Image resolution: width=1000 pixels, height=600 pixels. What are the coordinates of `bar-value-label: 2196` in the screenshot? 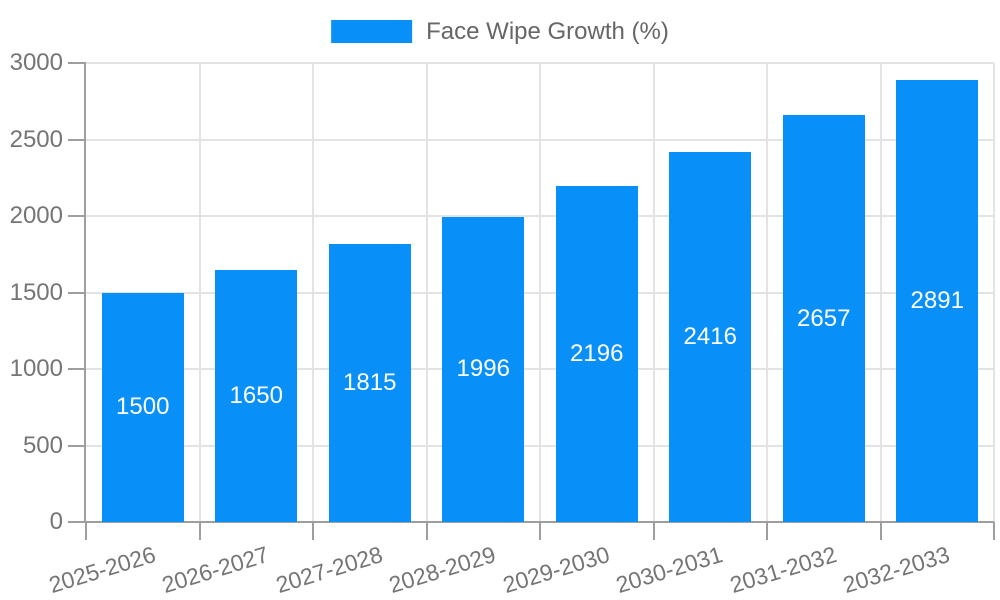 It's located at (597, 353).